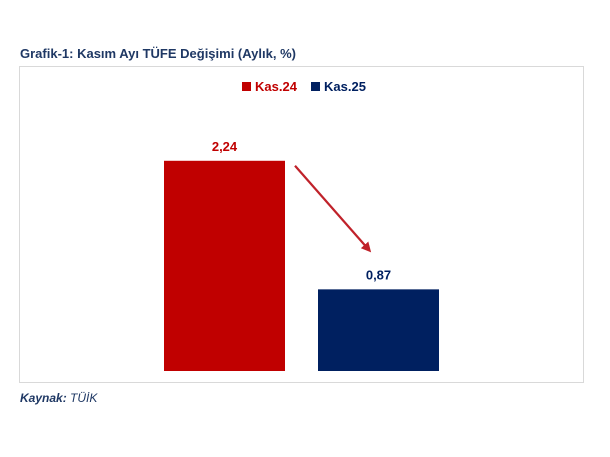 The width and height of the screenshot is (610, 457). What do you see at coordinates (84, 398) in the screenshot?
I see `source-value: TÜİK` at bounding box center [84, 398].